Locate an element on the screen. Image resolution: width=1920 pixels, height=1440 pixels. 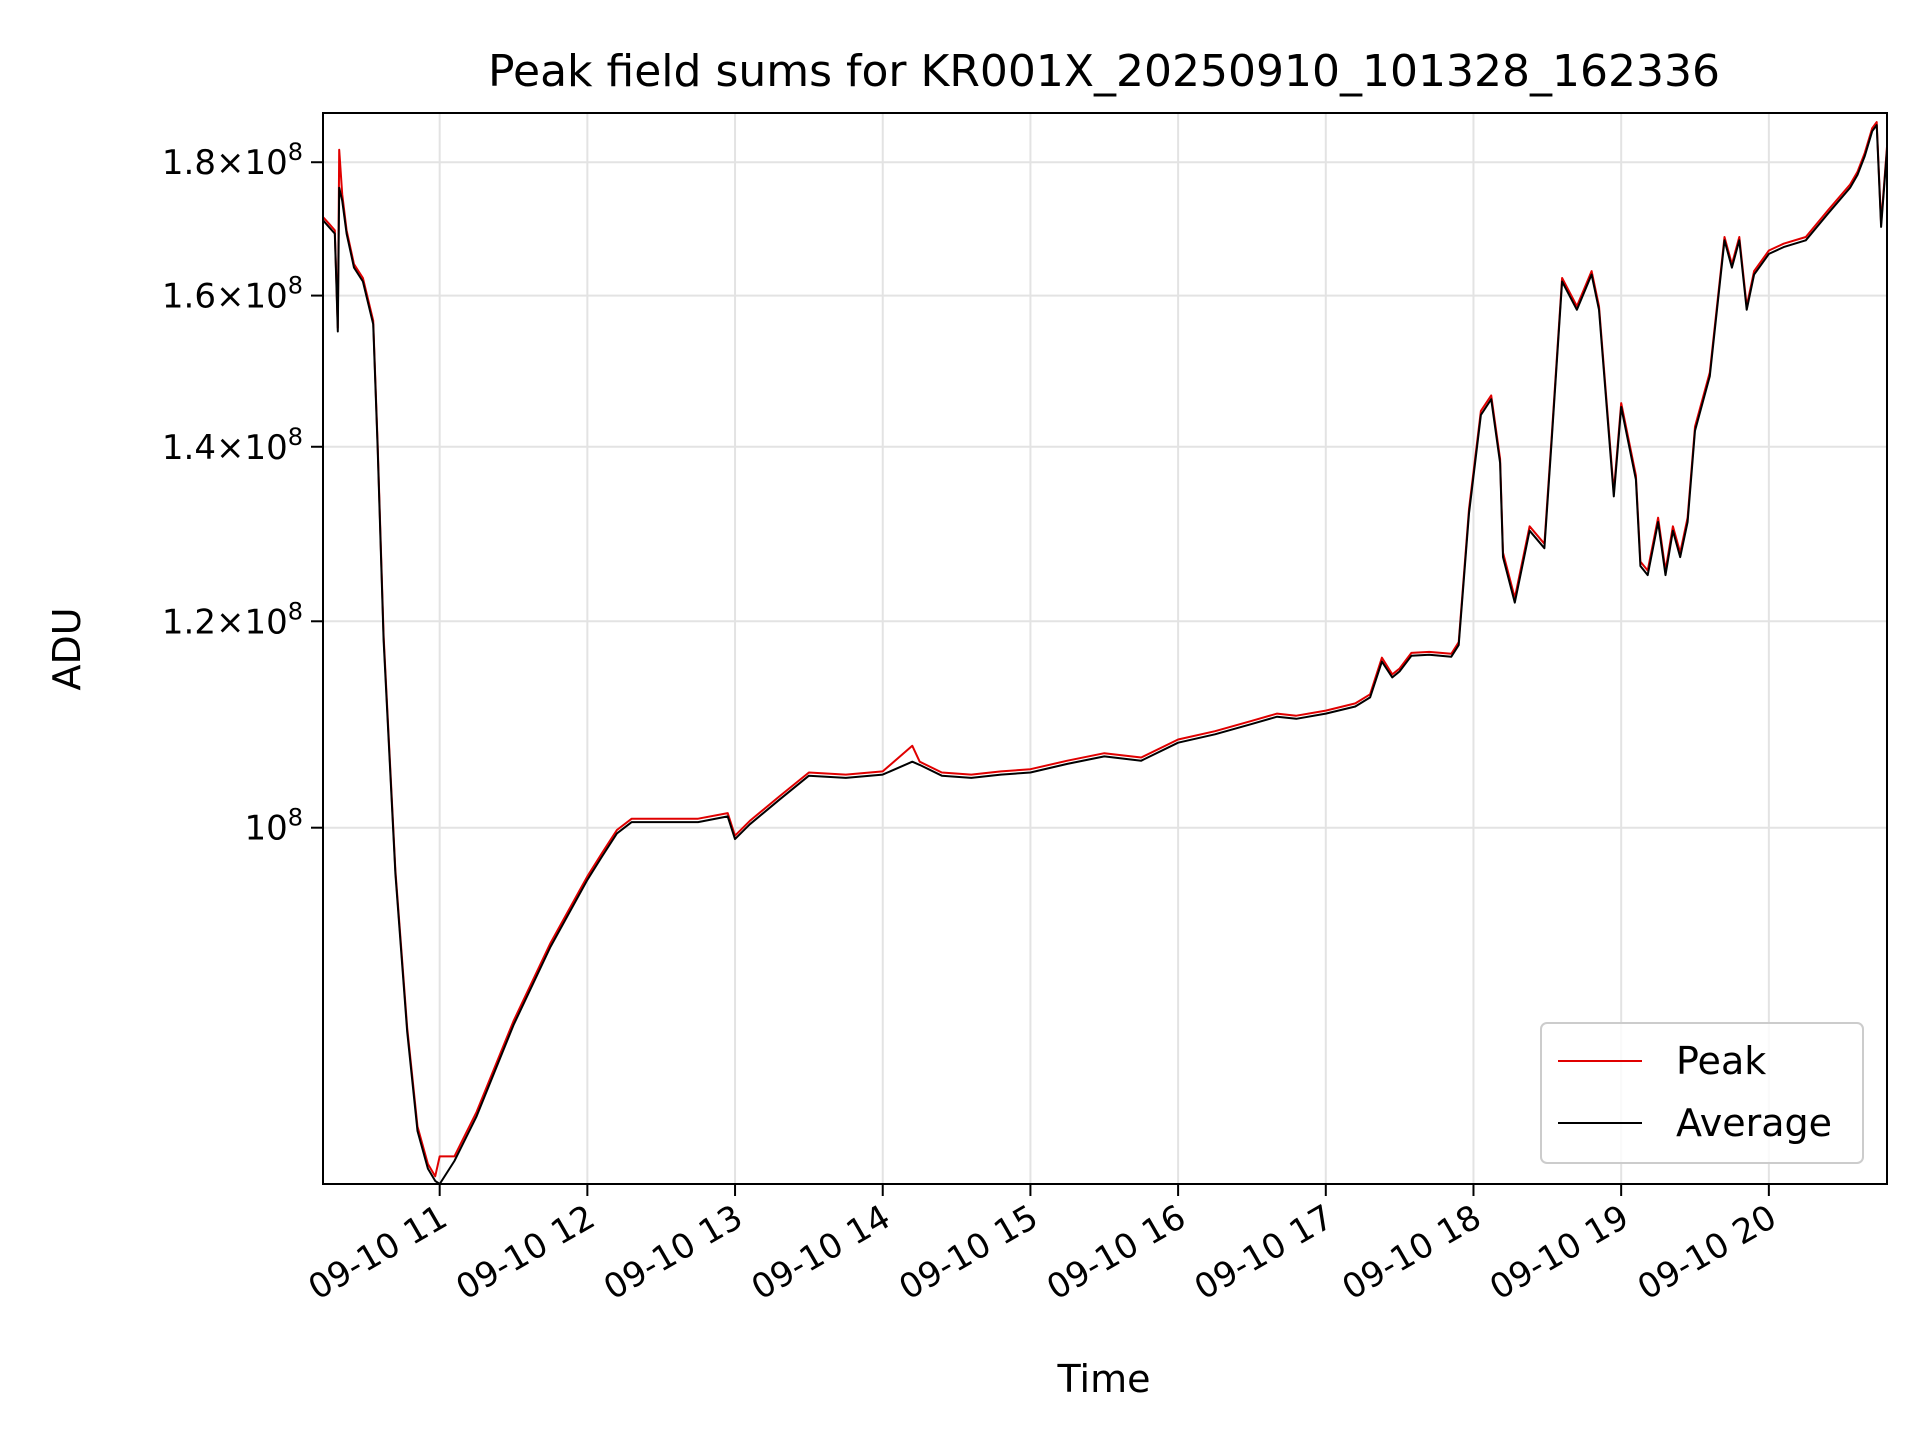
y-tick-label: 1.6×108 is located at coordinates (232, 294).